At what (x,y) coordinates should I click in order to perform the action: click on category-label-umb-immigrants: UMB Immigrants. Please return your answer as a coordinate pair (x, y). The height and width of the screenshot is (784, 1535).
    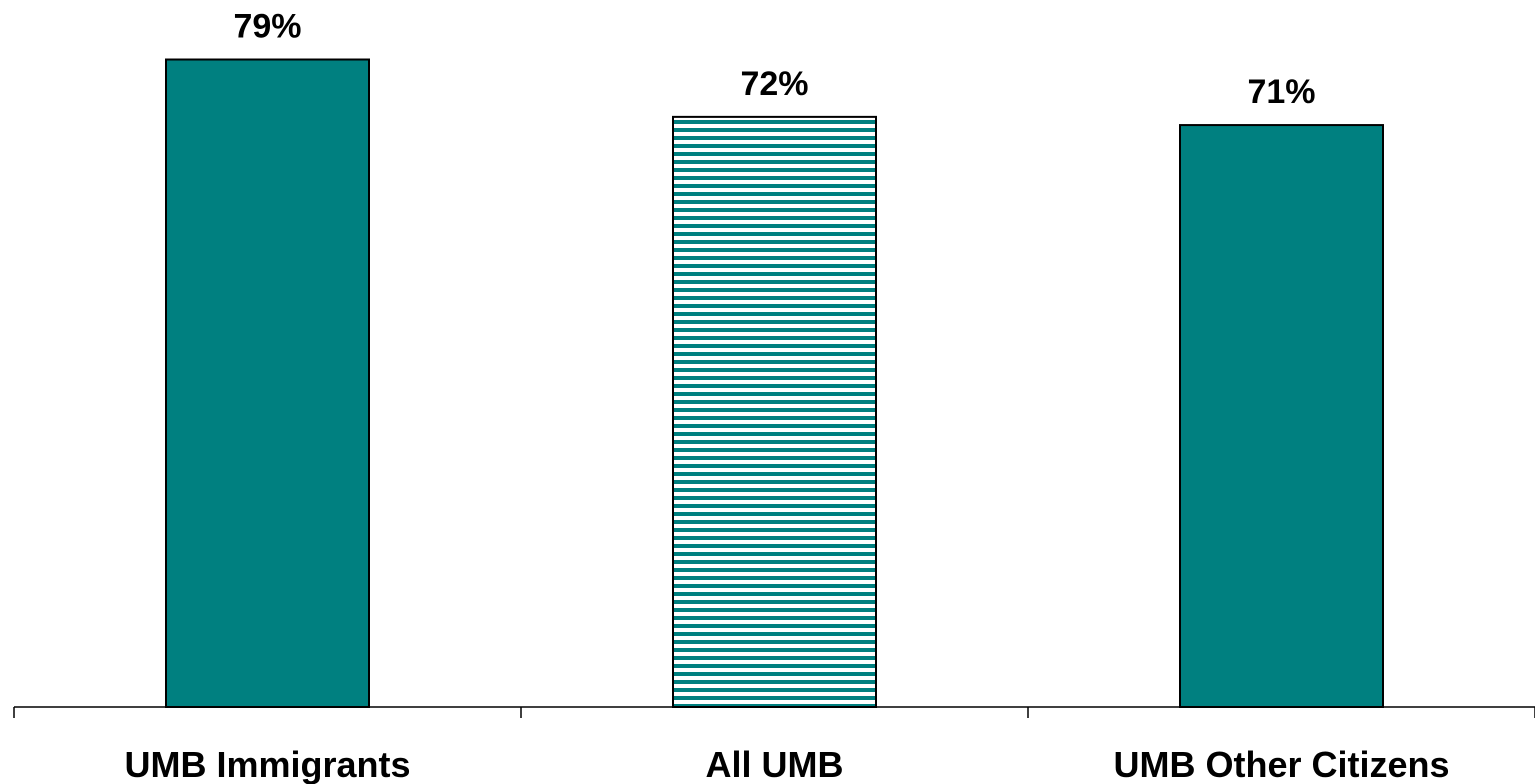
    Looking at the image, I should click on (267, 764).